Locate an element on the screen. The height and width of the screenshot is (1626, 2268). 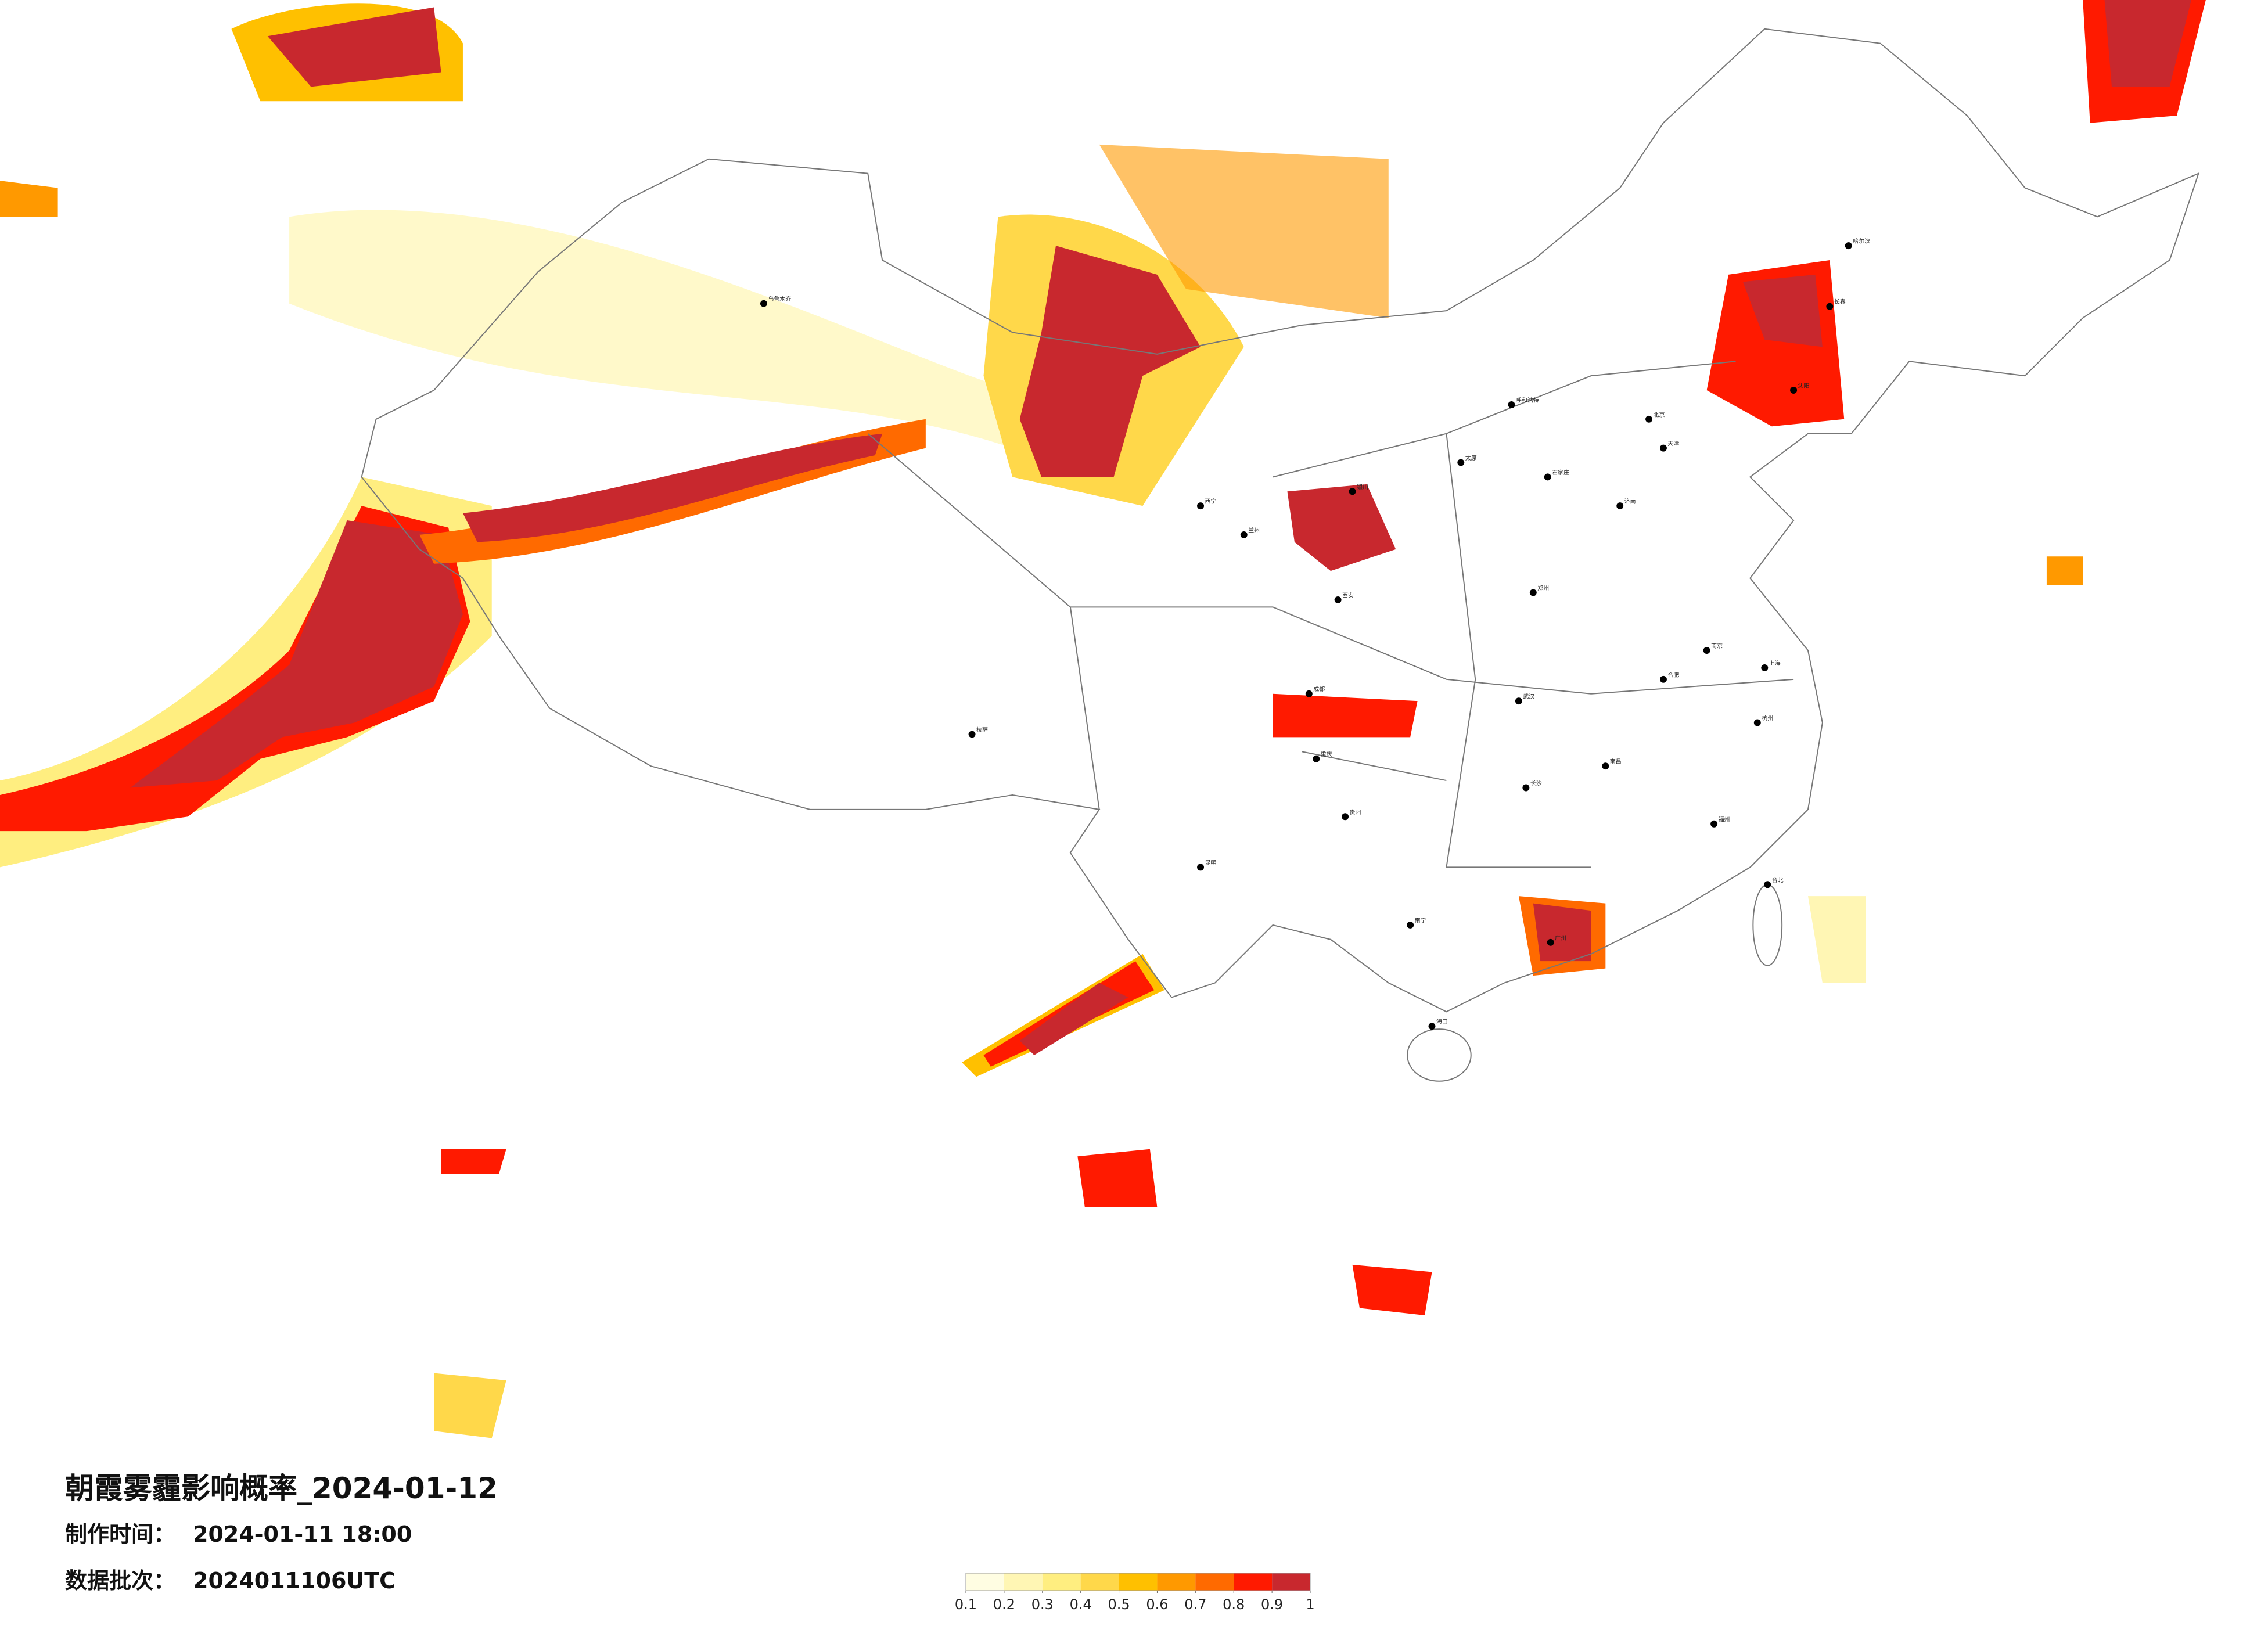
colorbar-tick-label: 1 is located at coordinates (1310, 1604).